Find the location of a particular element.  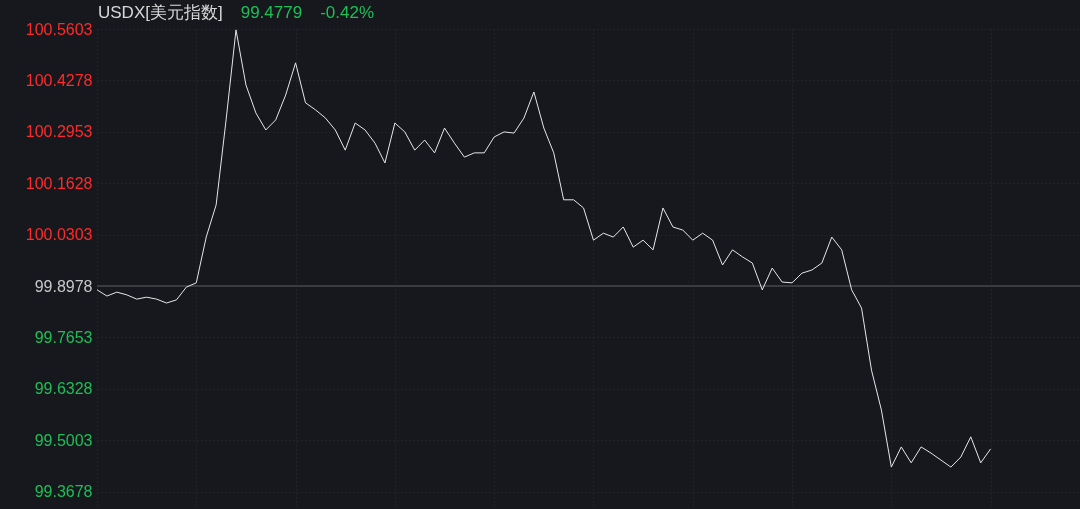

text: 99.4779 is located at coordinates (271, 12).